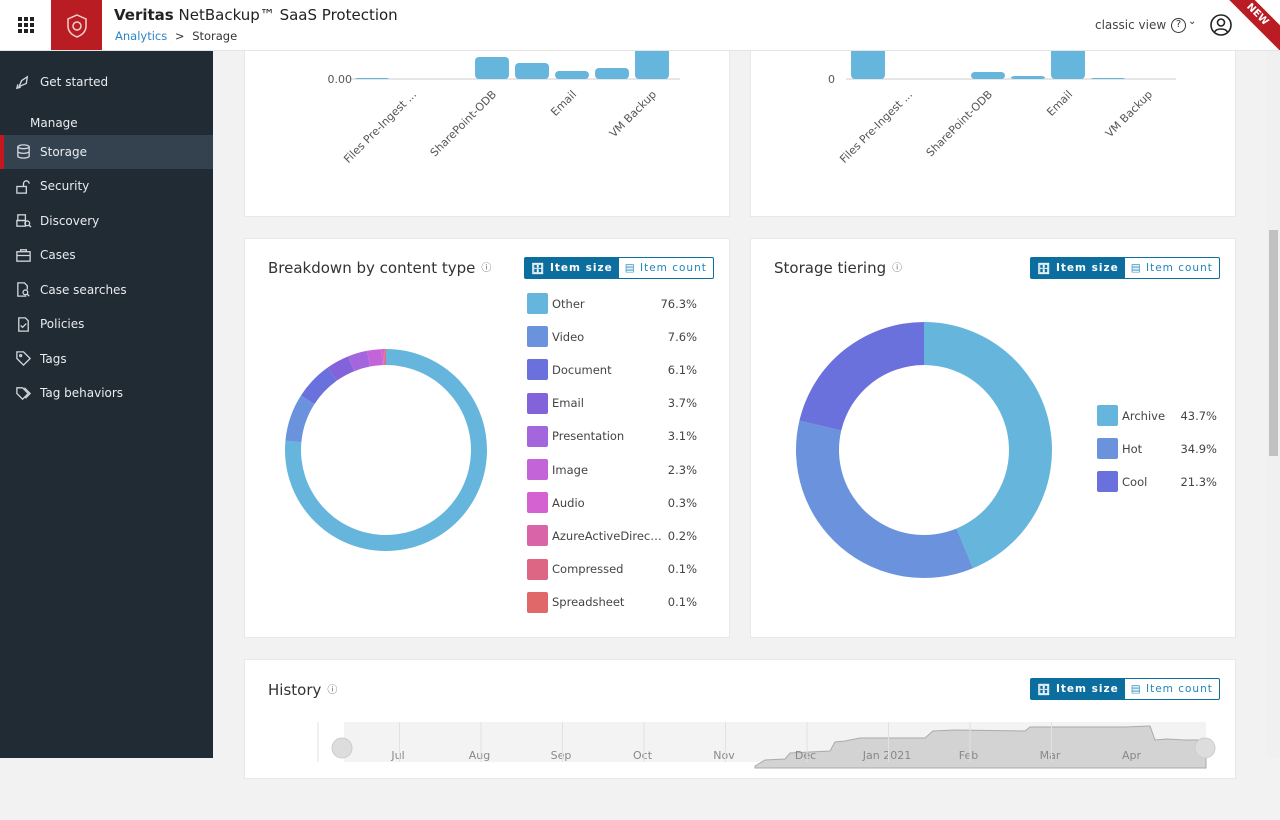 The width and height of the screenshot is (1280, 820). Describe the element at coordinates (612, 303) in the screenshot. I see `legend-item: Other 76.3%` at that location.